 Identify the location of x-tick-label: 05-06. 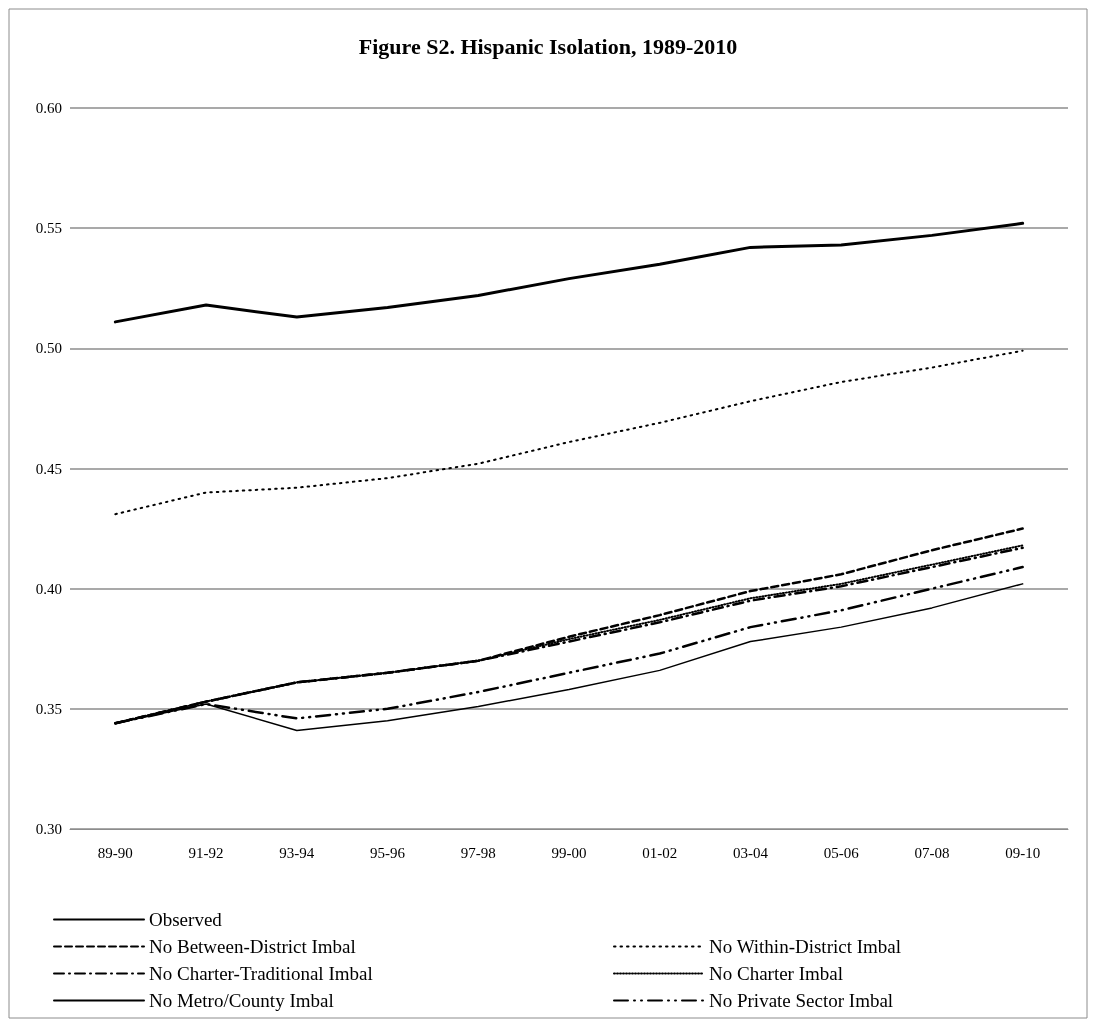
(841, 852).